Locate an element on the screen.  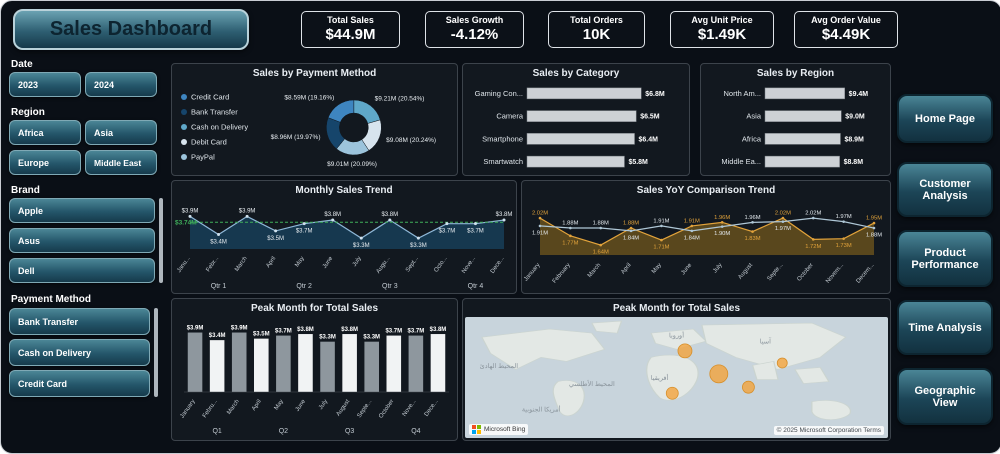
svg-text: 1.95M is located at coordinates (874, 219).